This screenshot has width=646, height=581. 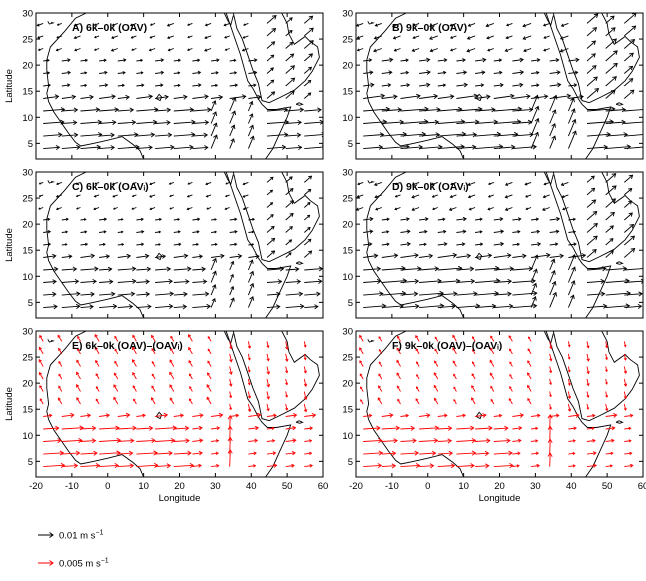 What do you see at coordinates (27, 173) in the screenshot?
I see `y-tick-label: 30` at bounding box center [27, 173].